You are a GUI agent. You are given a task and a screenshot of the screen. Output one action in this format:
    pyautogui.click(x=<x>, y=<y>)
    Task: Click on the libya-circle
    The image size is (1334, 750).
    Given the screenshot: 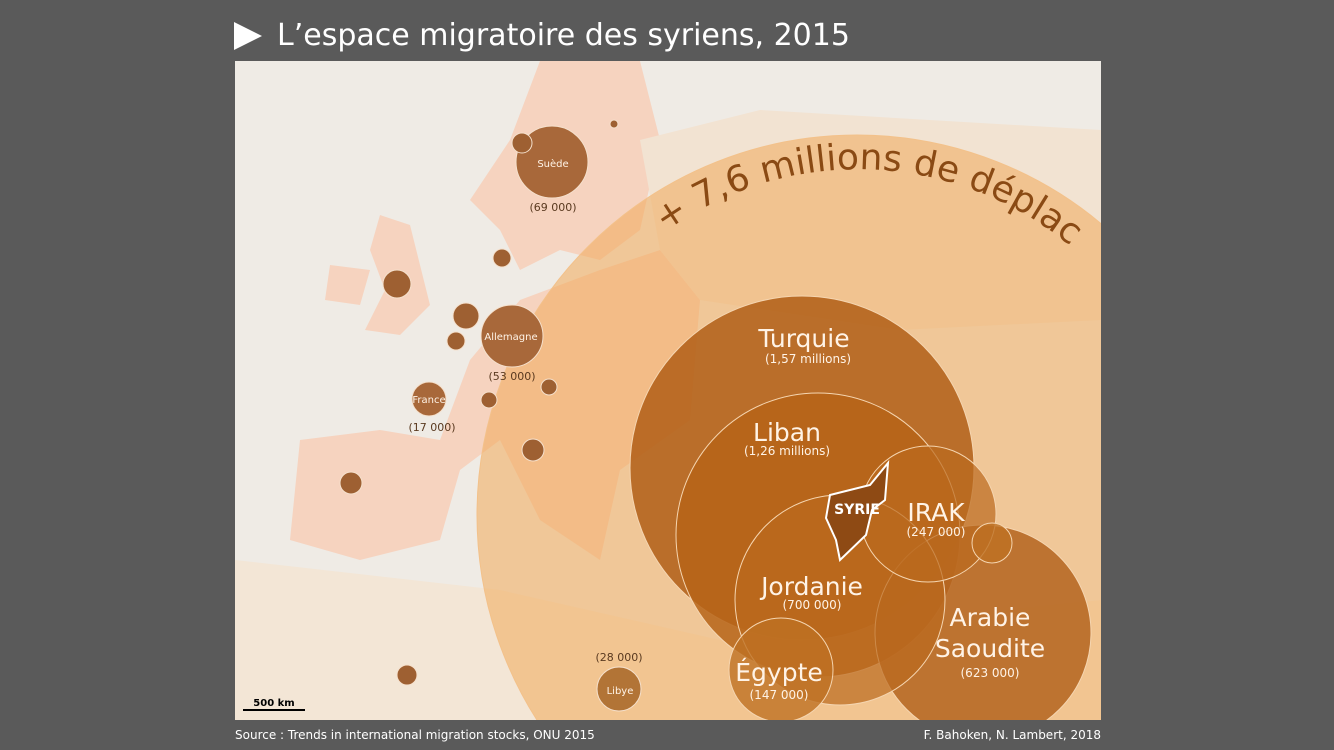 What is the action you would take?
    pyautogui.click(x=619, y=689)
    